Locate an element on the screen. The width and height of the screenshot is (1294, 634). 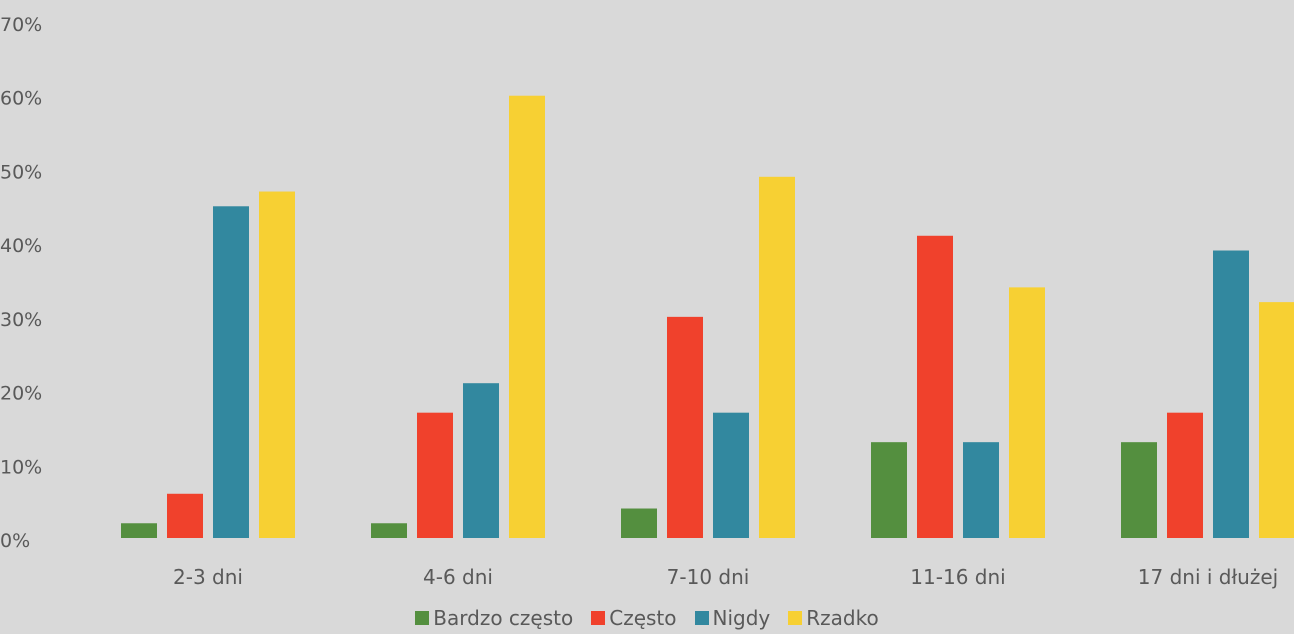
y-tick-label: 50% is located at coordinates (21, 172).